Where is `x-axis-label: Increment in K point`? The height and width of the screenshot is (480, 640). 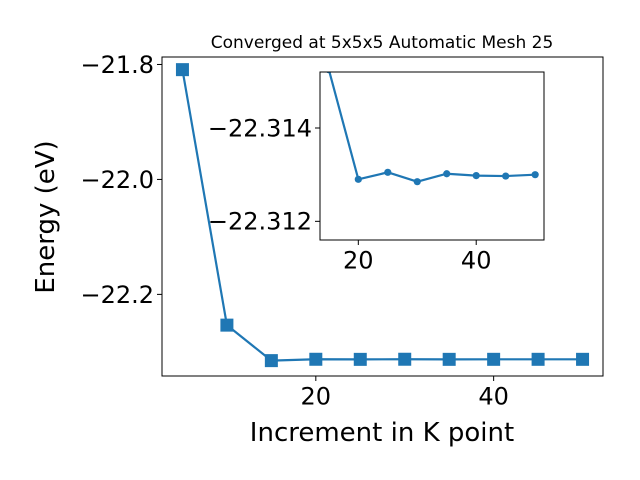
x-axis-label: Increment in K point is located at coordinates (382, 433).